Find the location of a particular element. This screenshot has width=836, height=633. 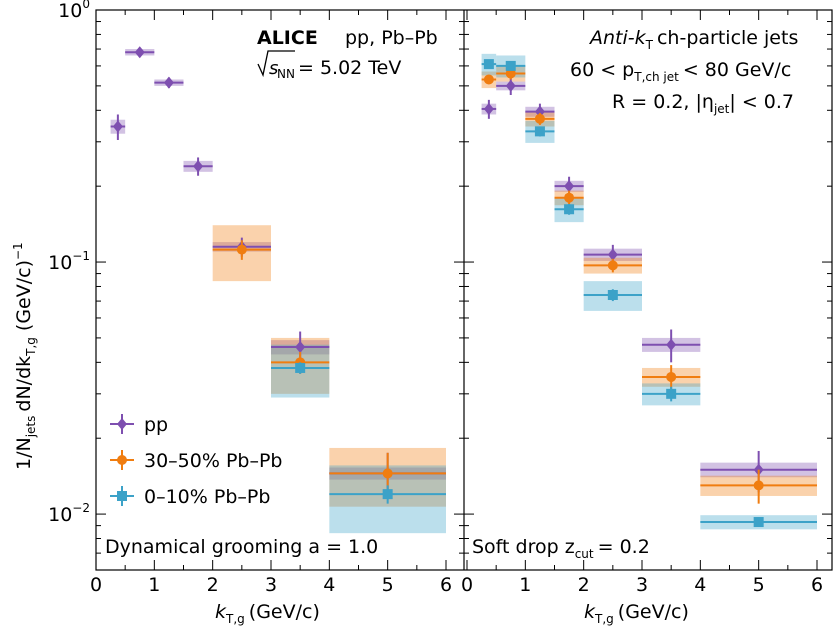

legend-pp-label: pp is located at coordinates (156, 425).